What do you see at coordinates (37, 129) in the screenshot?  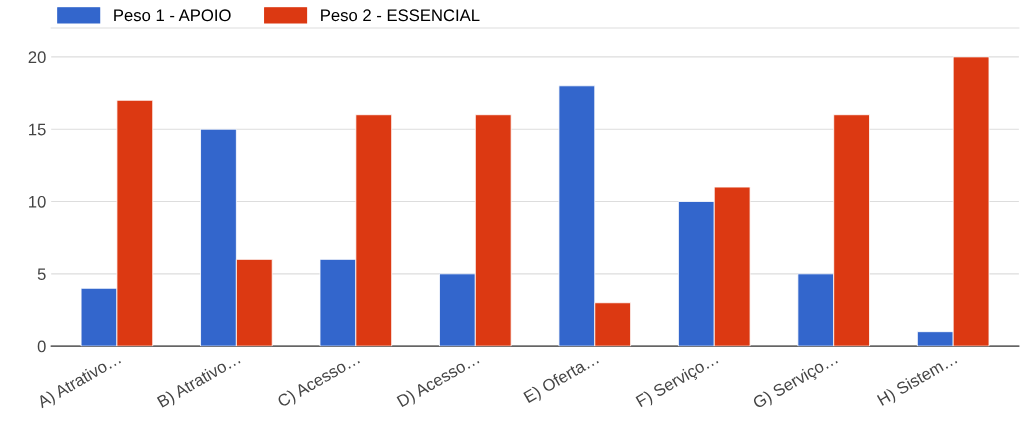 I see `y-tick-label: 15` at bounding box center [37, 129].